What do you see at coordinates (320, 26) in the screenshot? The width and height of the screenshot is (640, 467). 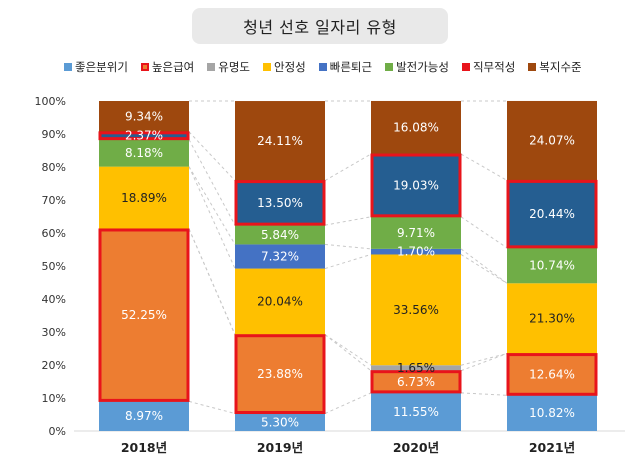 I see `chart-title-box: 청년 선호 일자리 유형` at bounding box center [320, 26].